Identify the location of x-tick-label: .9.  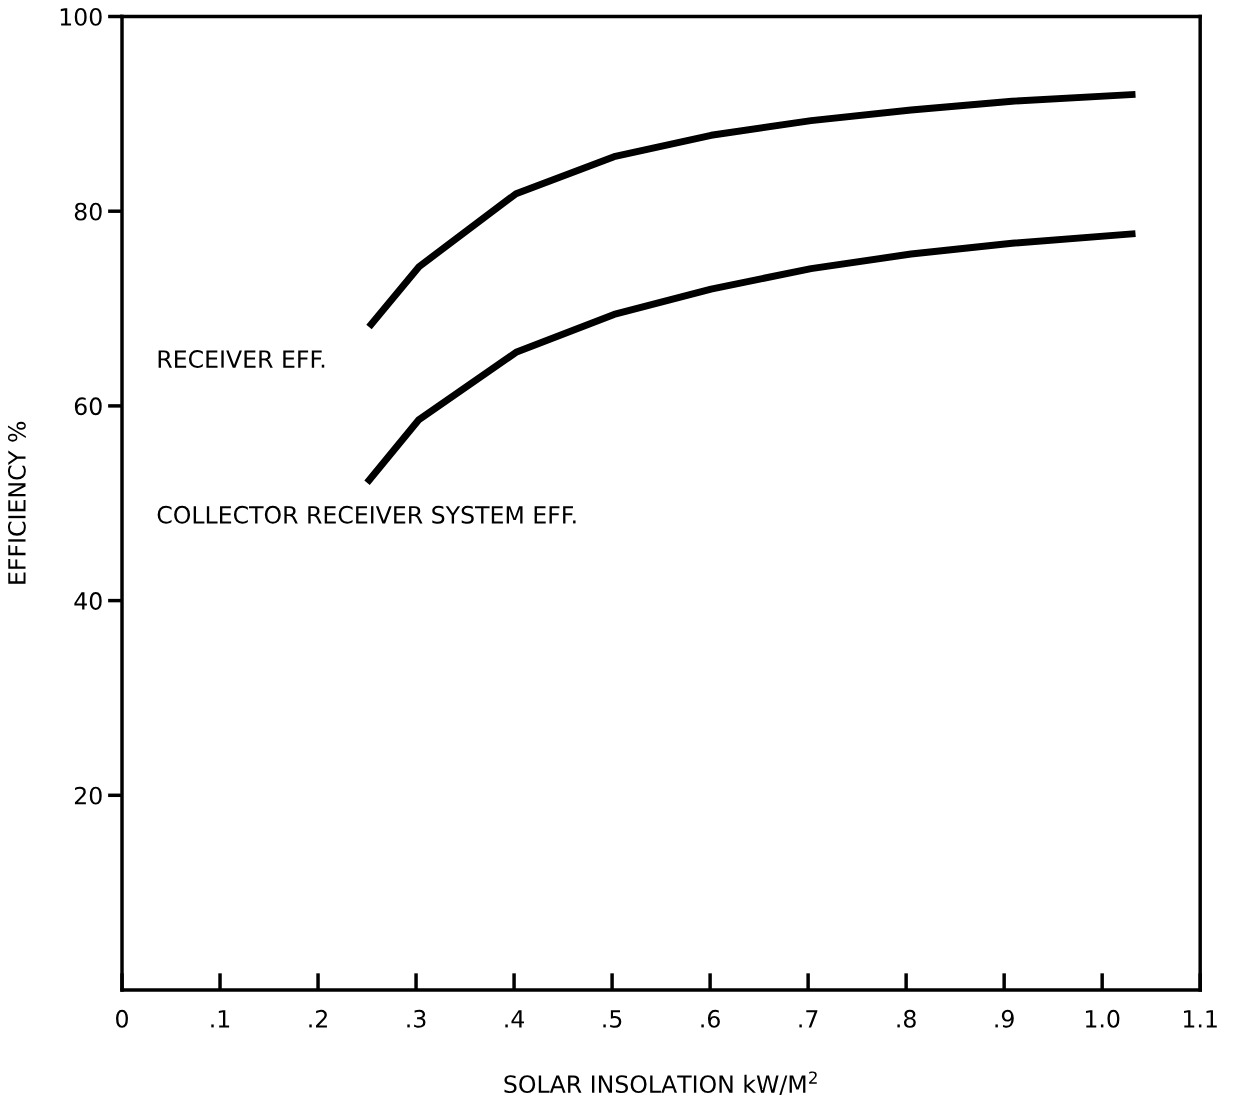
(1004, 1018).